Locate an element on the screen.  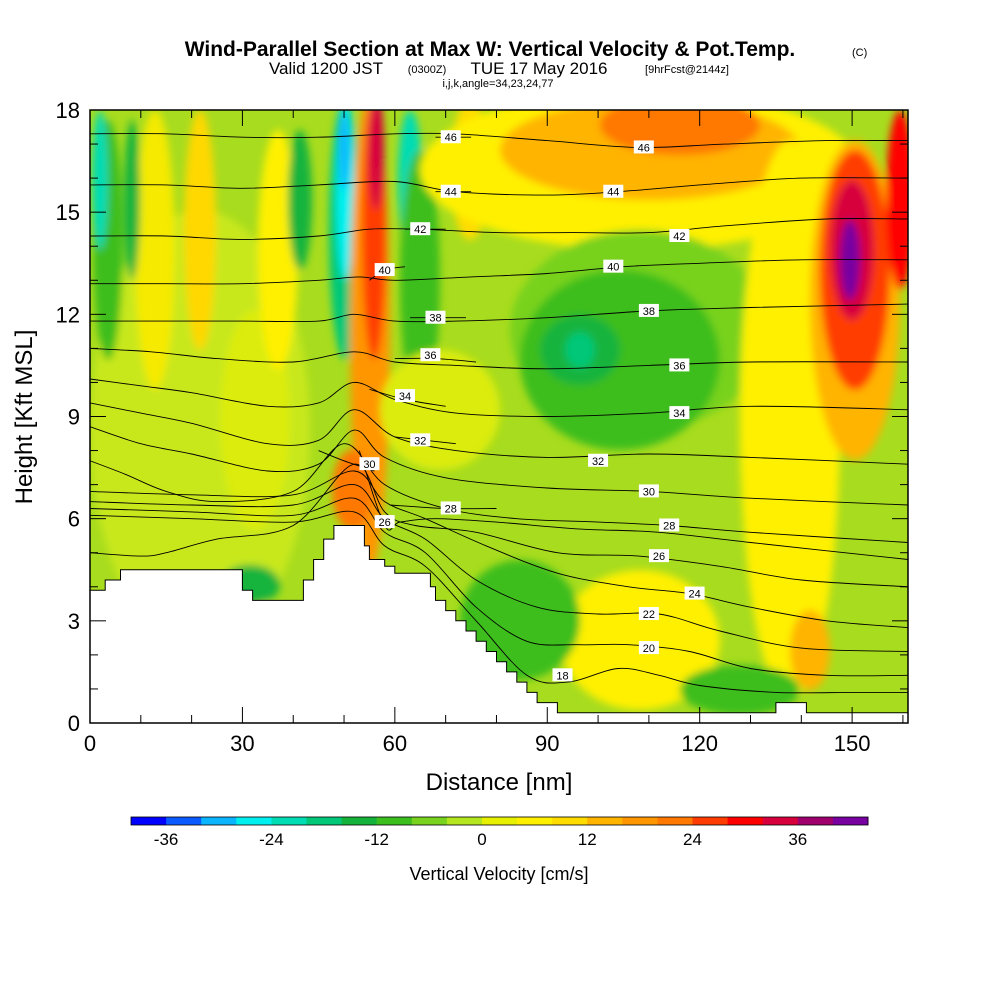
isentrope-label-42: 42 is located at coordinates (420, 229).